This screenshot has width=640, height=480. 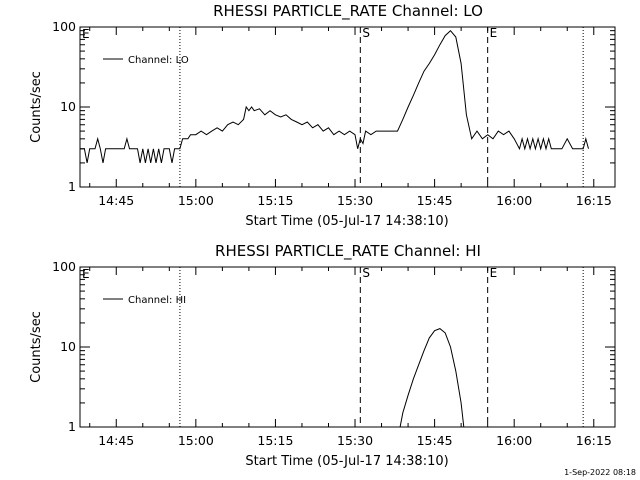 I want to click on chart-title: RHESSI PARTICLE_RATE Channel: LO, so click(x=348, y=11).